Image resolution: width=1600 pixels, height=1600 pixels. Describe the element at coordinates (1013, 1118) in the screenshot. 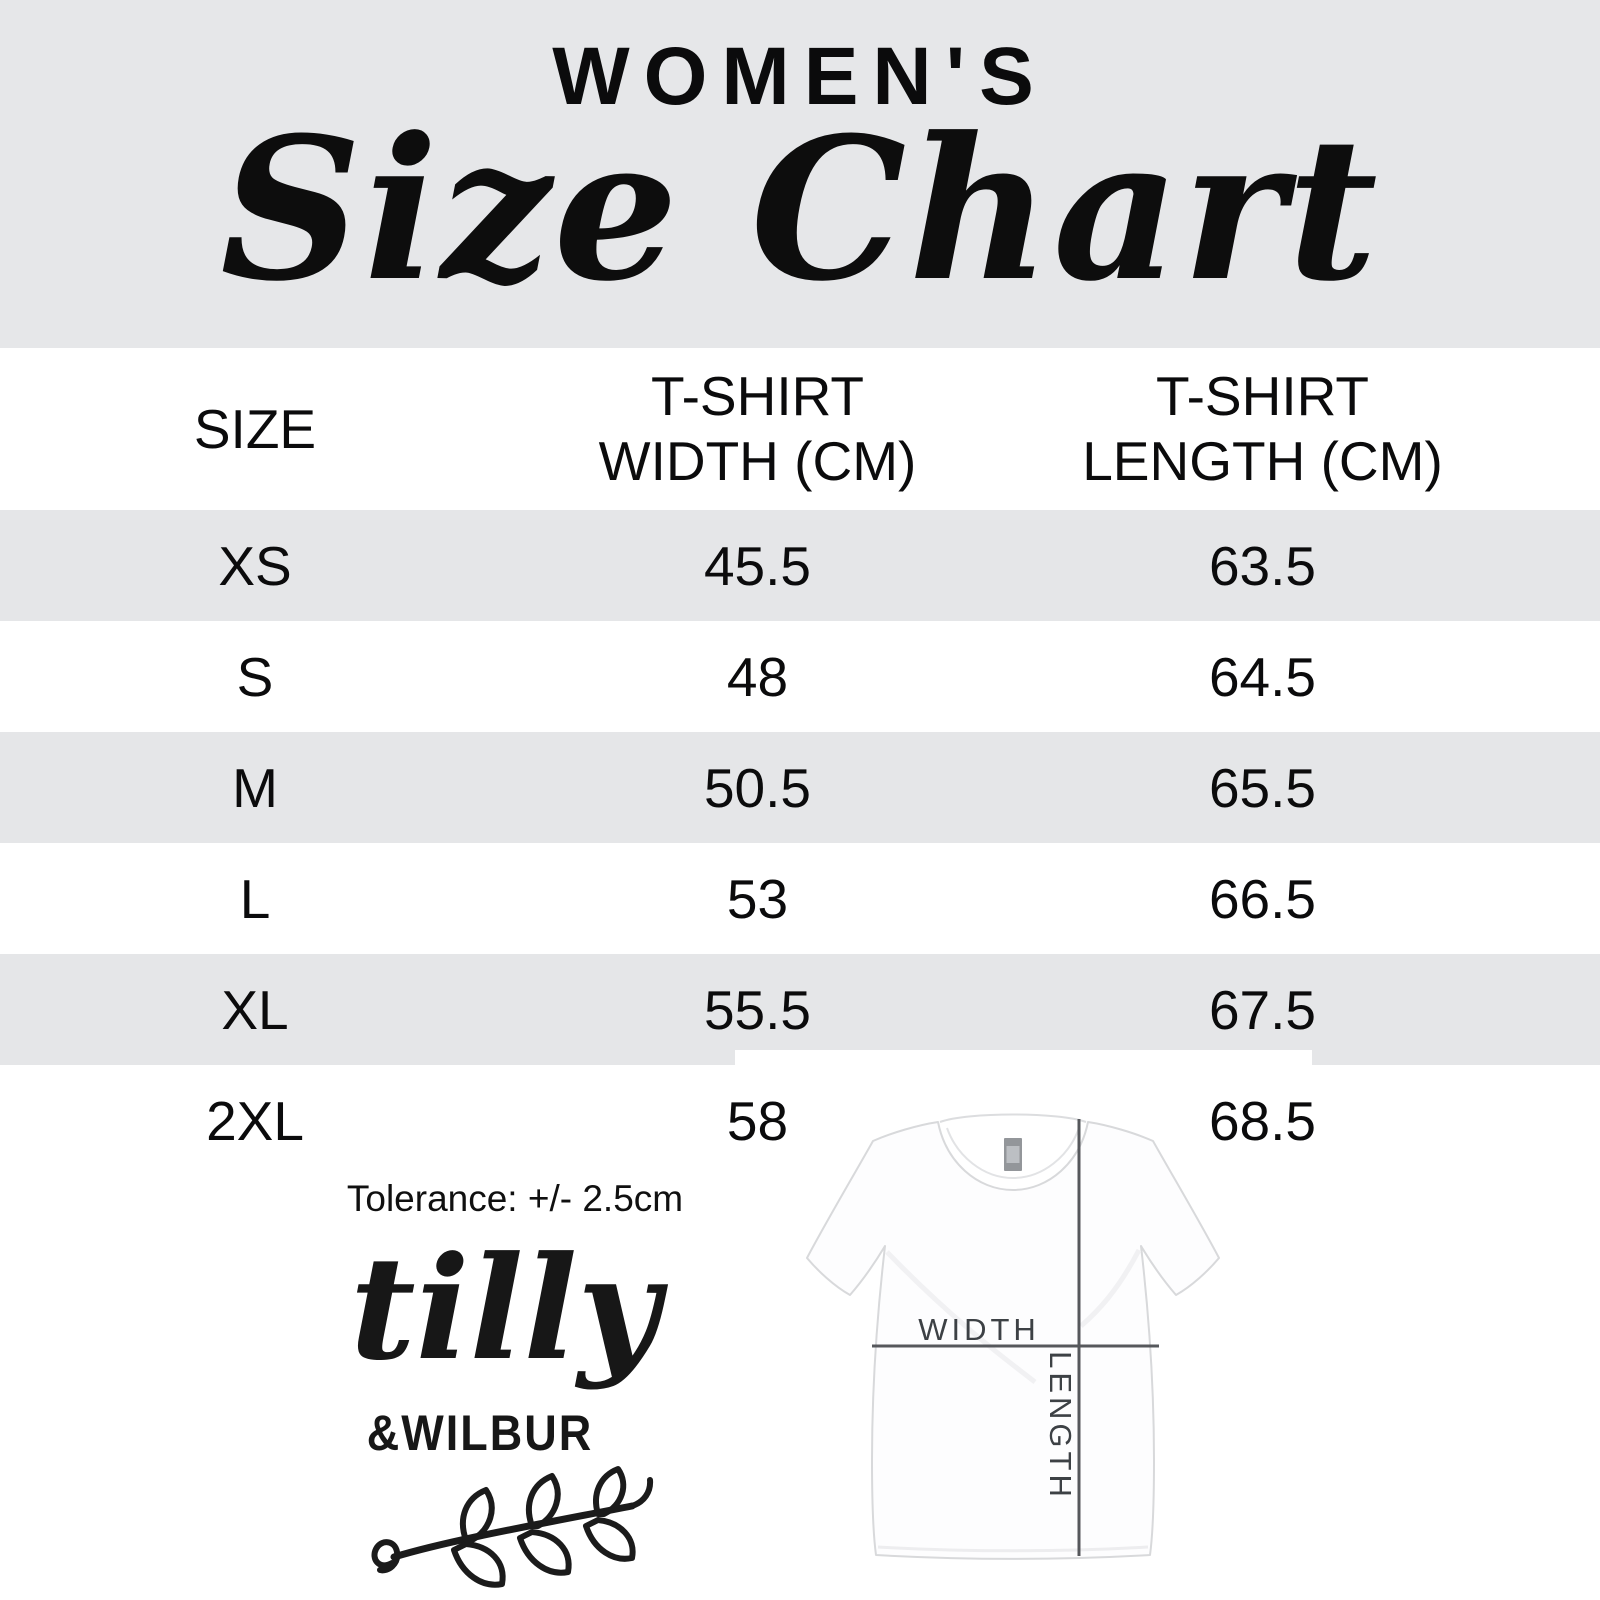

I see `tshirt-back-collar` at that location.